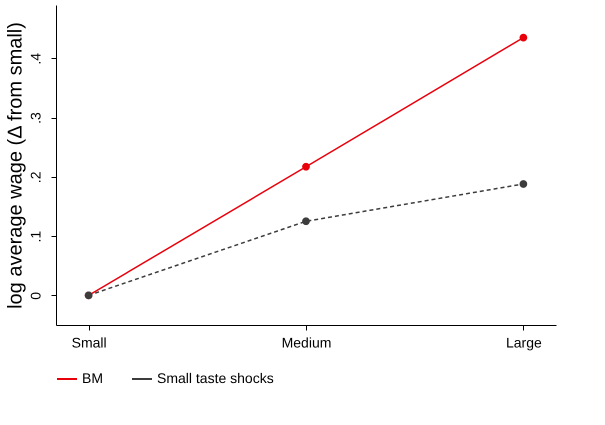  Describe the element at coordinates (36, 118) in the screenshot. I see `y-tick-label: .3` at that location.